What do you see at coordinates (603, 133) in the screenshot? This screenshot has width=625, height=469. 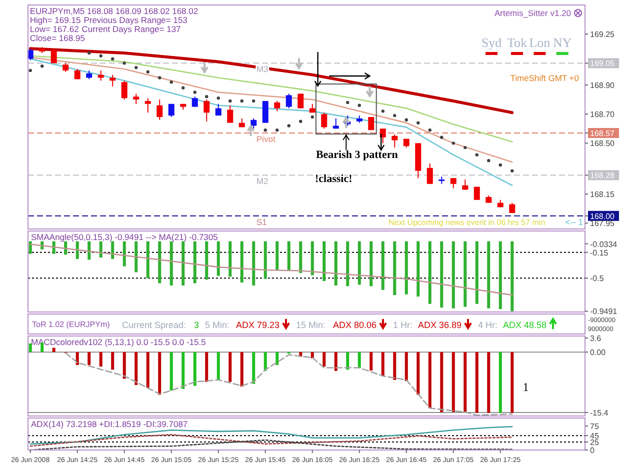 I see `y-tick-label: 168.57` at bounding box center [603, 133].